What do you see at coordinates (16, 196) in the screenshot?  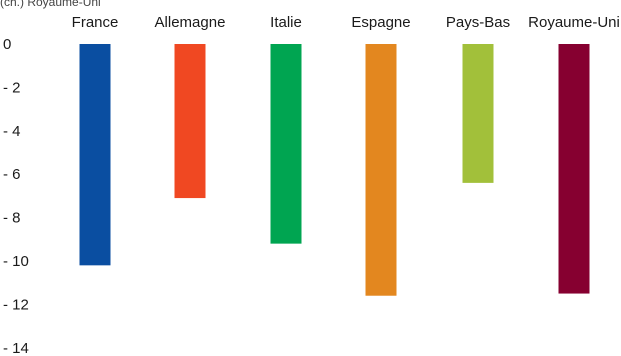 I see `y-axis: 0 - 2 - 4 - 6 - 8 - 10 - 12 - 14` at bounding box center [16, 196].